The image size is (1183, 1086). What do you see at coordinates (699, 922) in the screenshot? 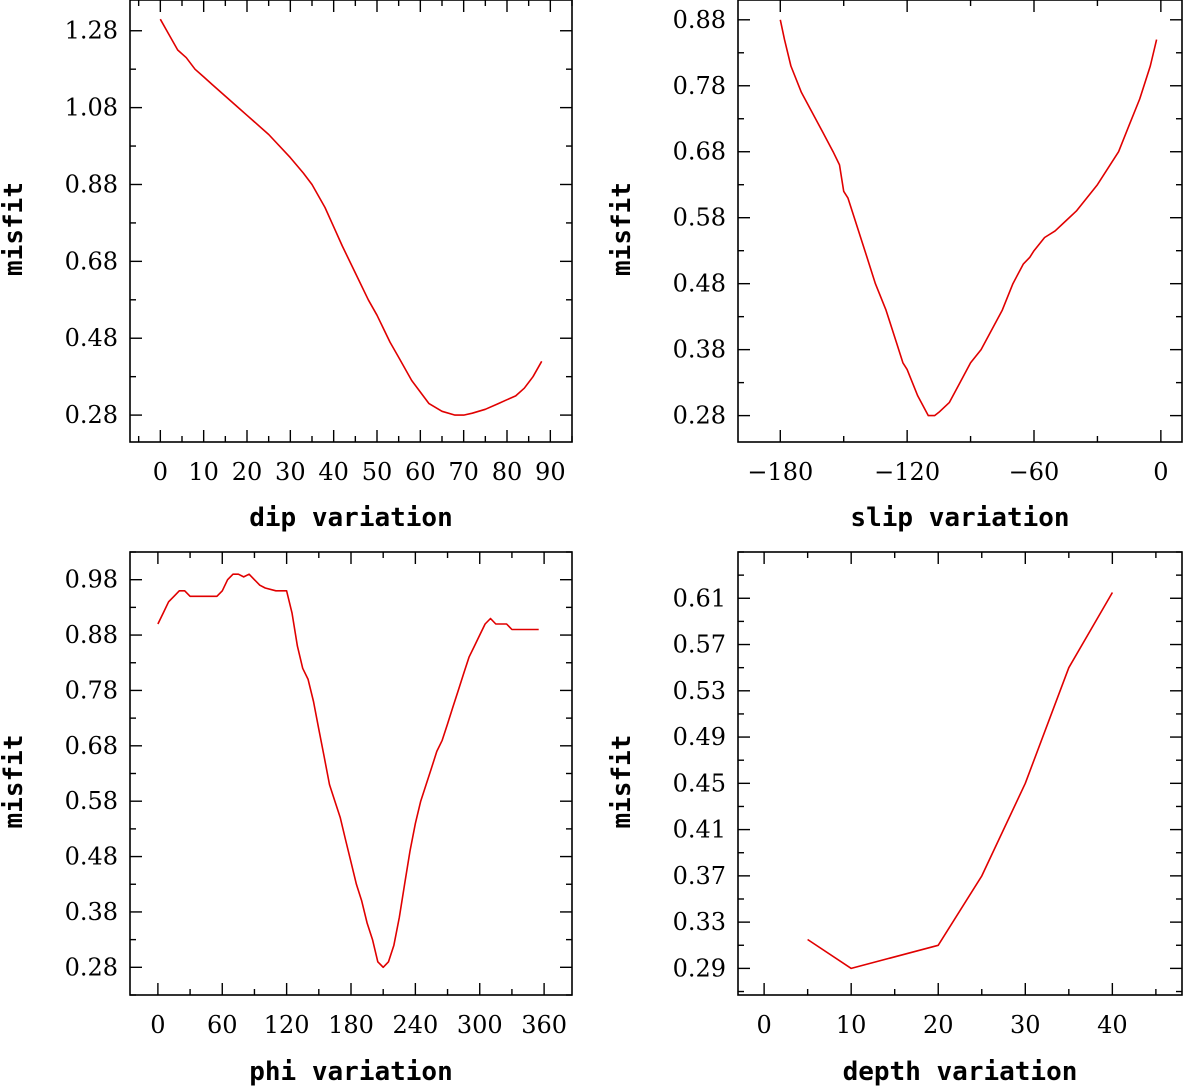
I see `y-tick-label: 0.33` at bounding box center [699, 922].